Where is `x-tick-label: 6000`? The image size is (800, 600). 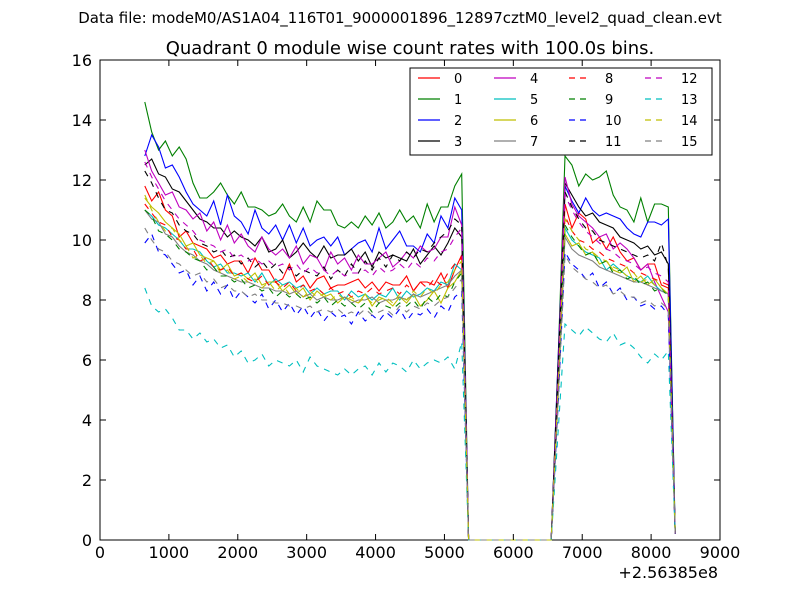 x-tick-label: 6000 is located at coordinates (513, 552).